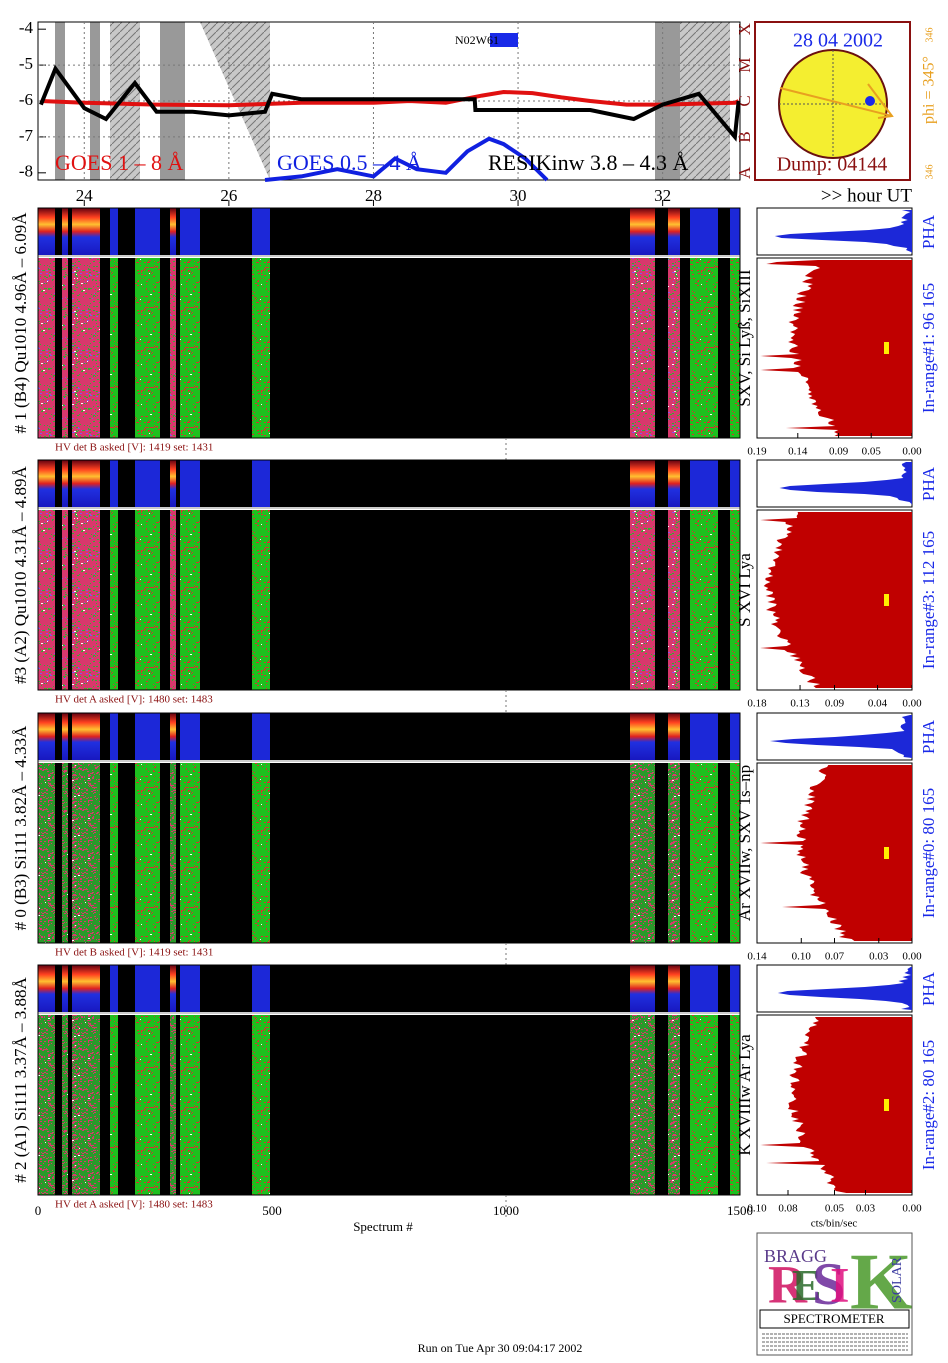 This screenshot has width=948, height=1363. Describe the element at coordinates (26, 63) in the screenshot. I see `y-tick-label: -5` at that location.